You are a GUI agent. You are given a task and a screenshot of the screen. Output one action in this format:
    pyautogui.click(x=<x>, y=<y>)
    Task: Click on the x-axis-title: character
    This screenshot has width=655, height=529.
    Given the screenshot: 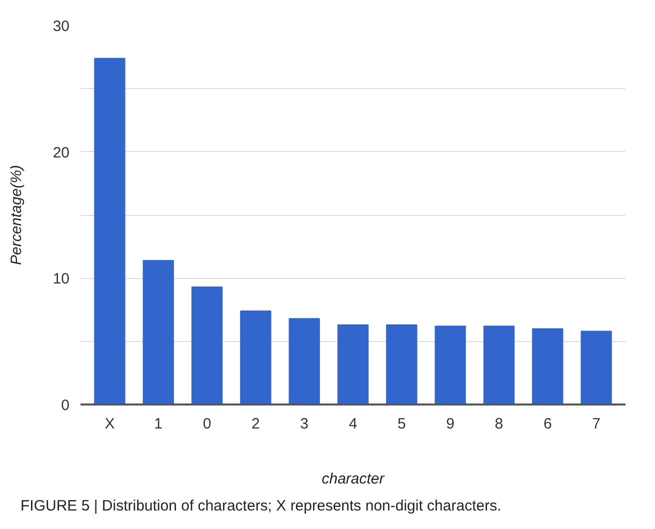 What is the action you would take?
    pyautogui.click(x=354, y=479)
    